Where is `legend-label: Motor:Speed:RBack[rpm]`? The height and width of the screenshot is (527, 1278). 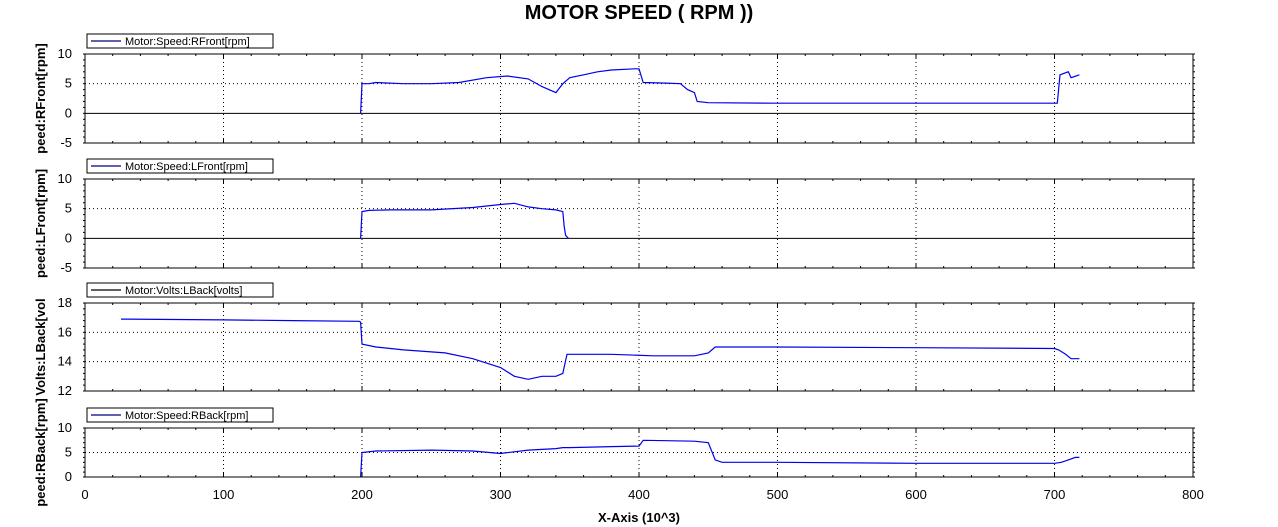
legend-label: Motor:Speed:RBack[rpm] is located at coordinates (187, 416).